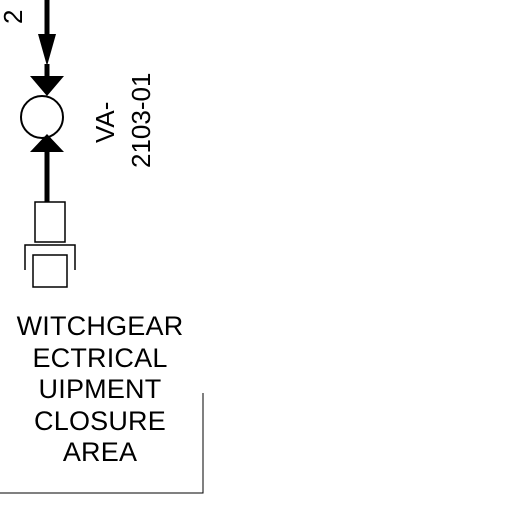  I want to click on area-label-line-2: ECTRICAL, so click(100, 357).